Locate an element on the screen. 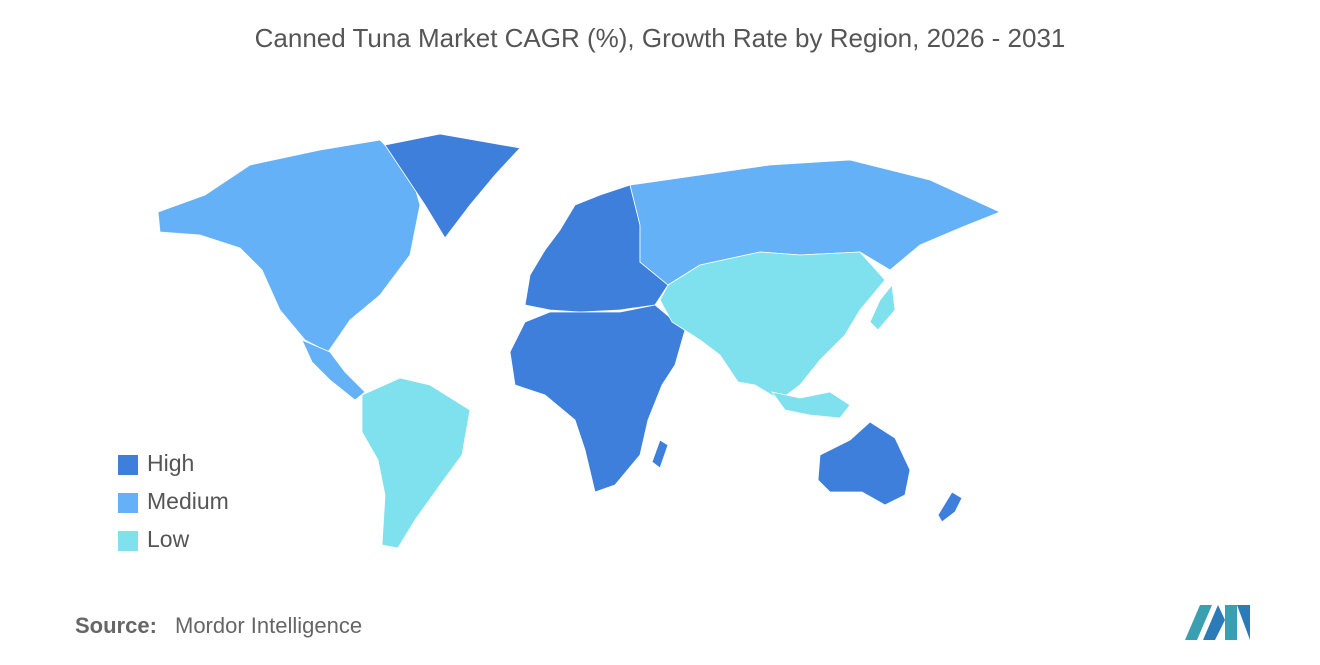 Image resolution: width=1320 pixels, height=665 pixels. greenland is located at coordinates (452, 186).